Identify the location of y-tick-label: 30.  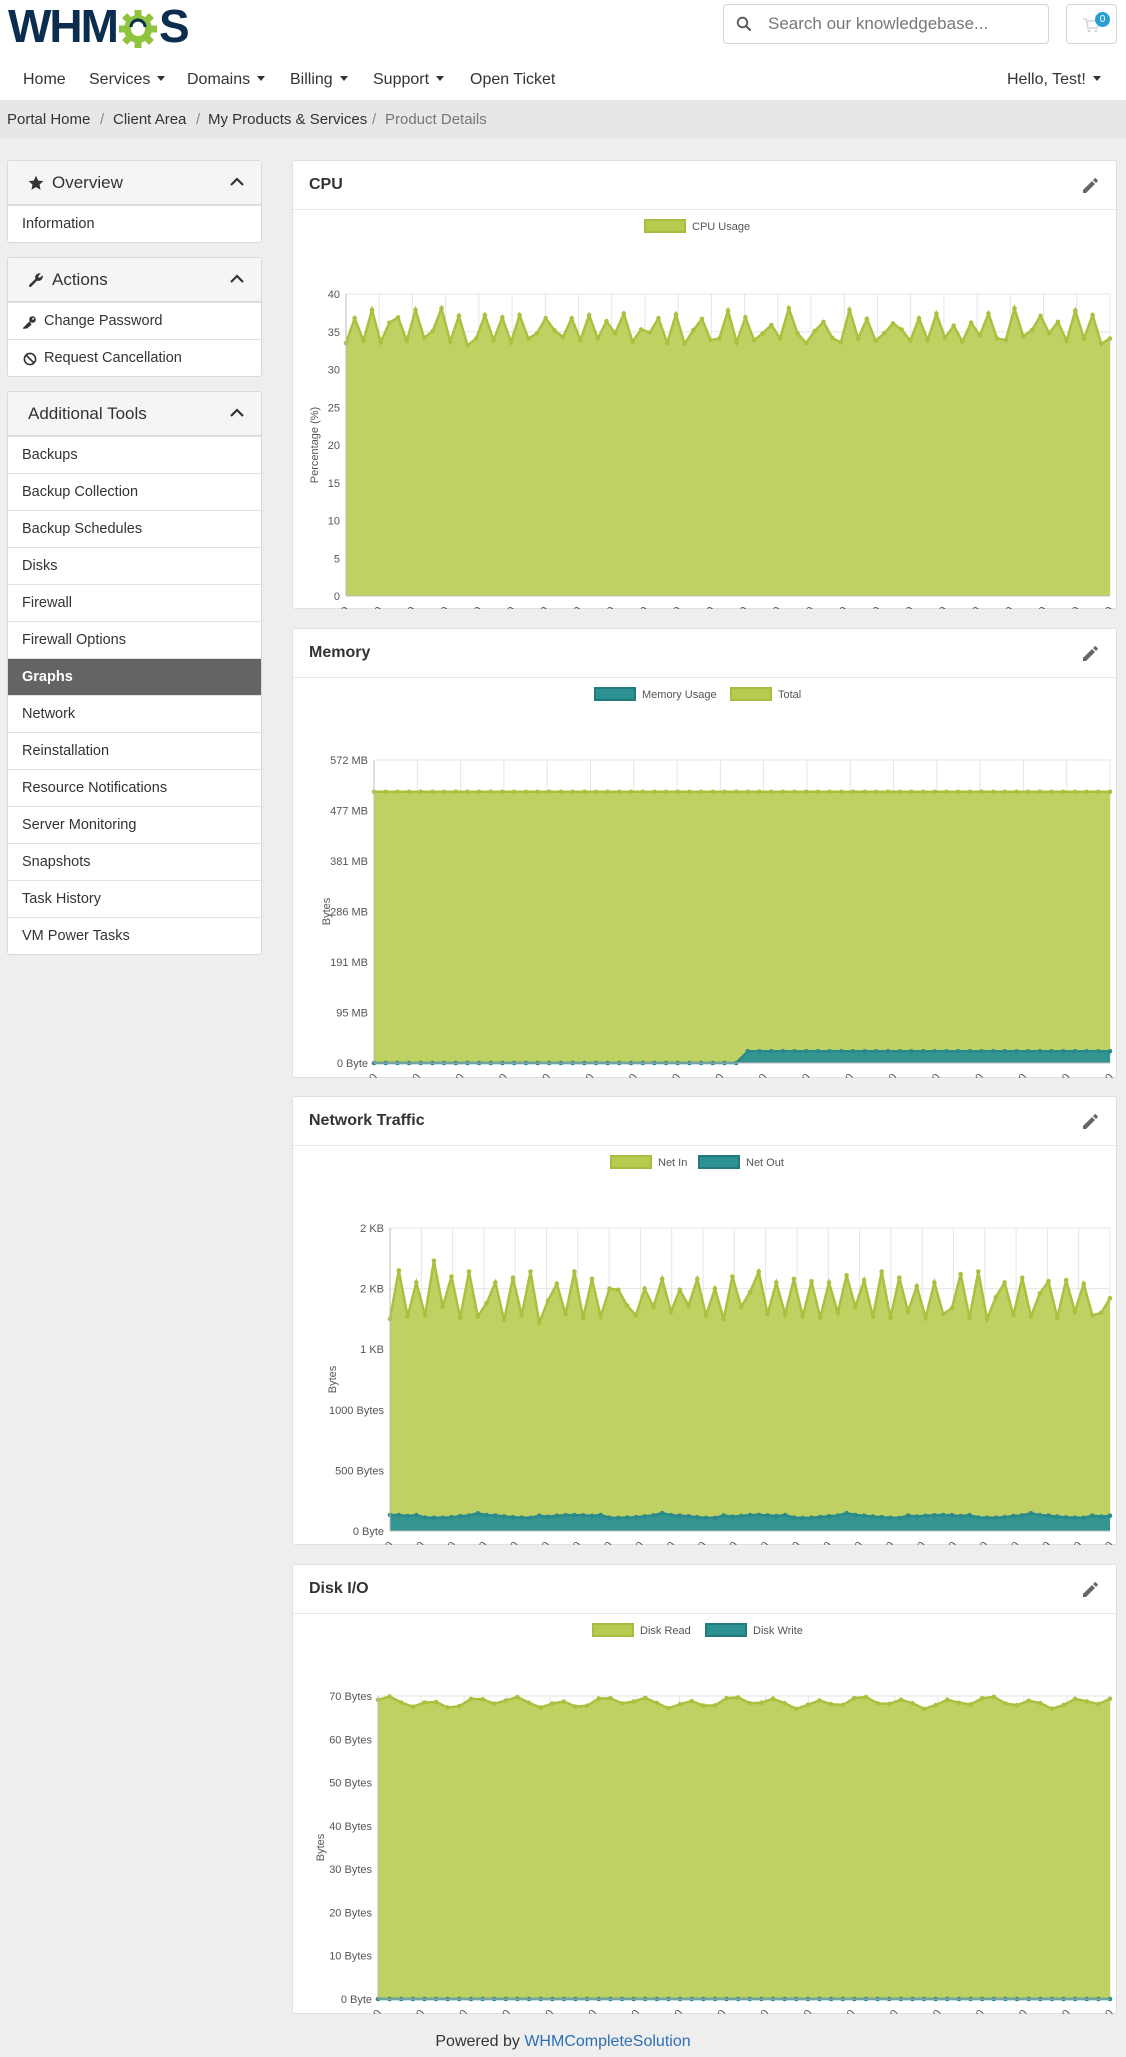
(334, 371).